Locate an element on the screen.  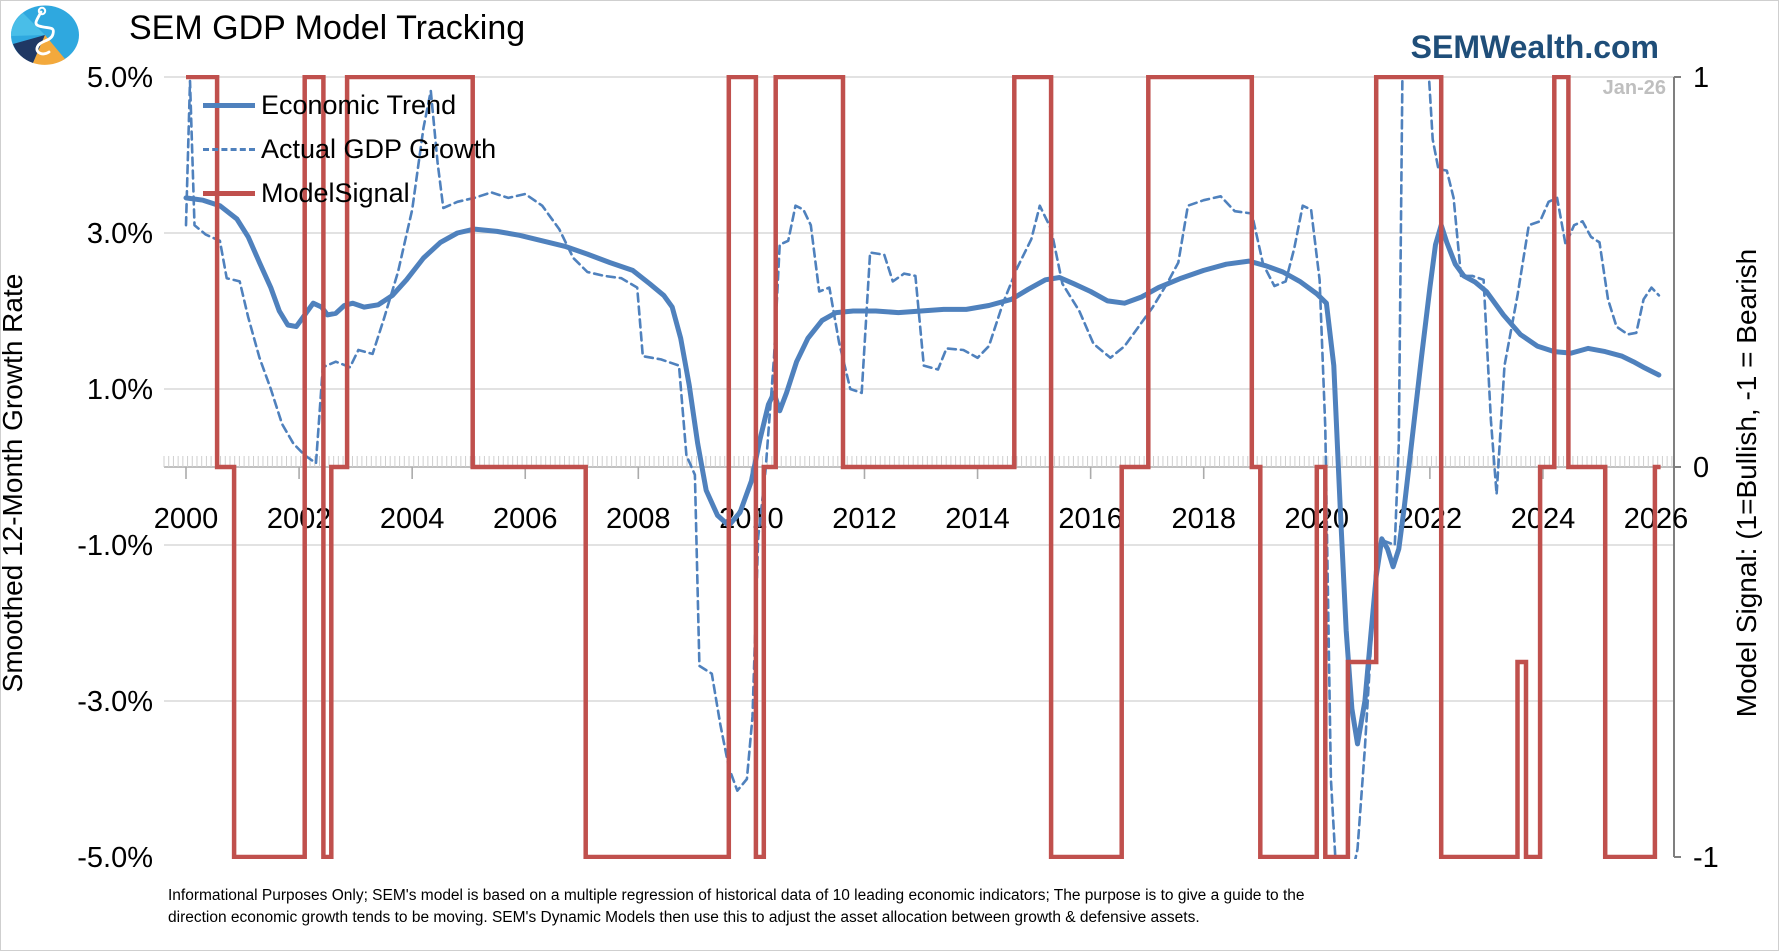
left-axis-title: Smoothed 12-Month Growth Rate is located at coordinates (14, 483).